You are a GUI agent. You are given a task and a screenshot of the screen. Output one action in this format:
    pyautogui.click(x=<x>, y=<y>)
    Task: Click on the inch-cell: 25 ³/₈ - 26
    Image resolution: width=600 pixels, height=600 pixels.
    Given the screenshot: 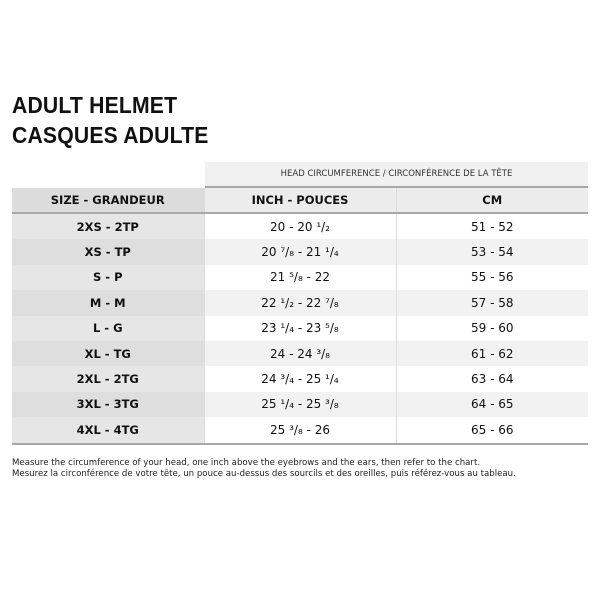 What is the action you would take?
    pyautogui.click(x=299, y=431)
    